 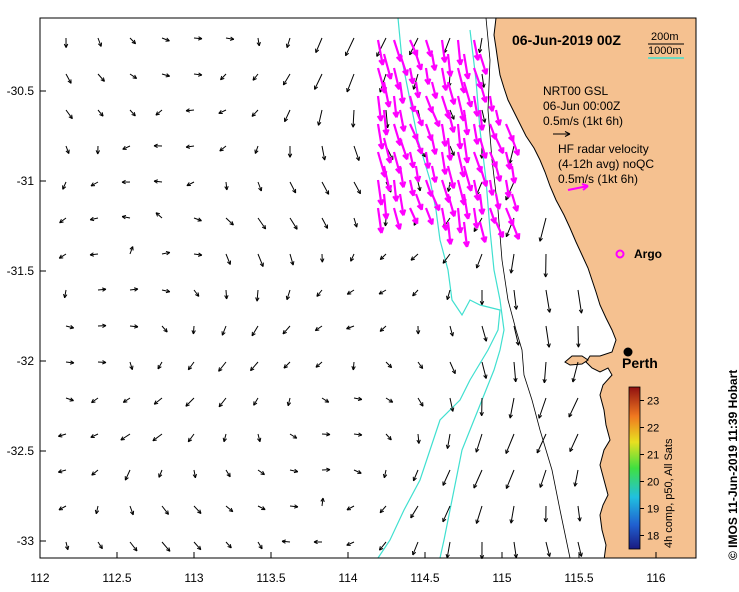 I want to click on depth-legend-deep: 1000m, so click(x=665, y=51).